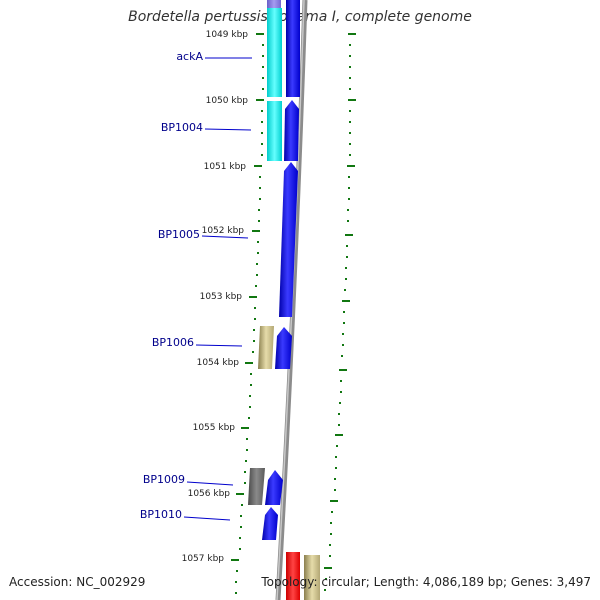 The image size is (600, 600). Describe the element at coordinates (189, 56) in the screenshot. I see `gene-label-ackA: ackA` at that location.